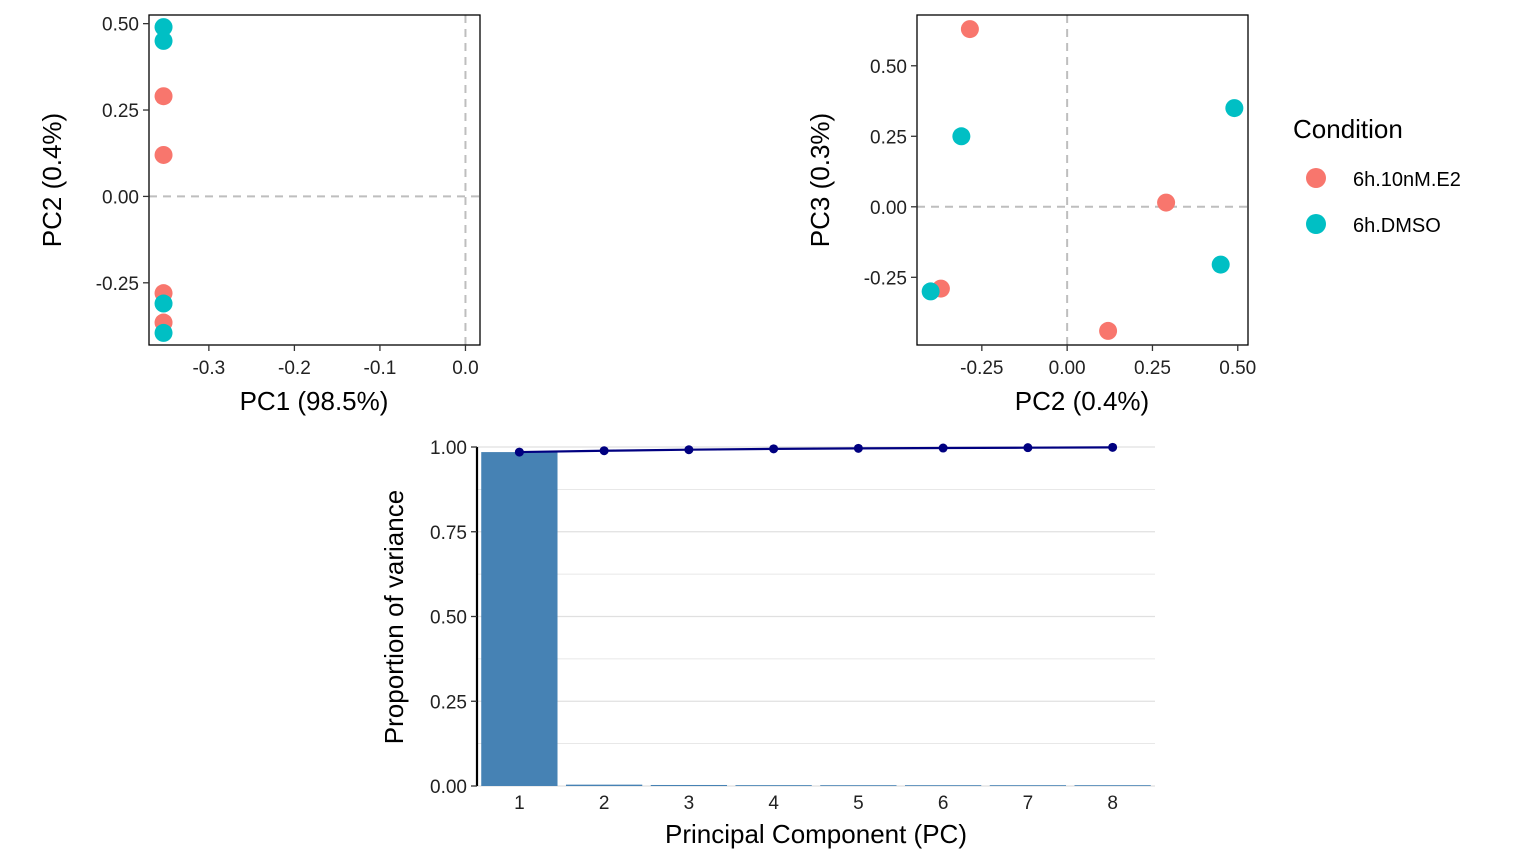 This screenshot has height=865, width=1536. Describe the element at coordinates (604, 803) in the screenshot. I see `x-tick-label: 2` at that location.